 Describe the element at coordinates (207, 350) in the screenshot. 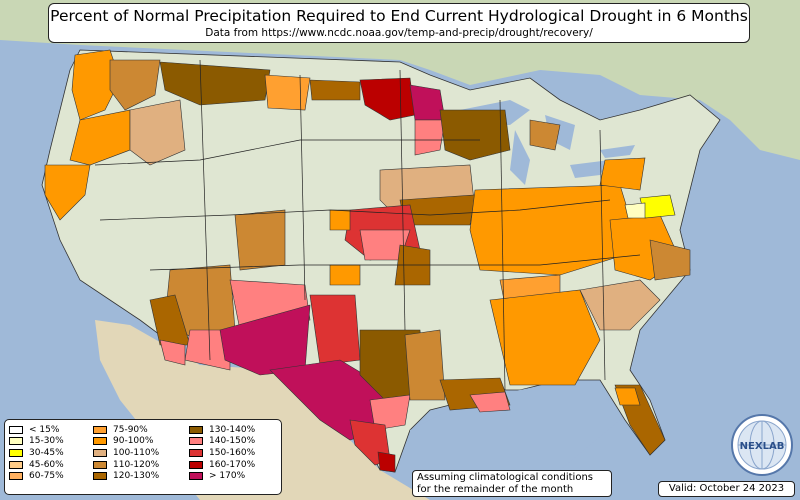

I see `region-az-pink` at that location.